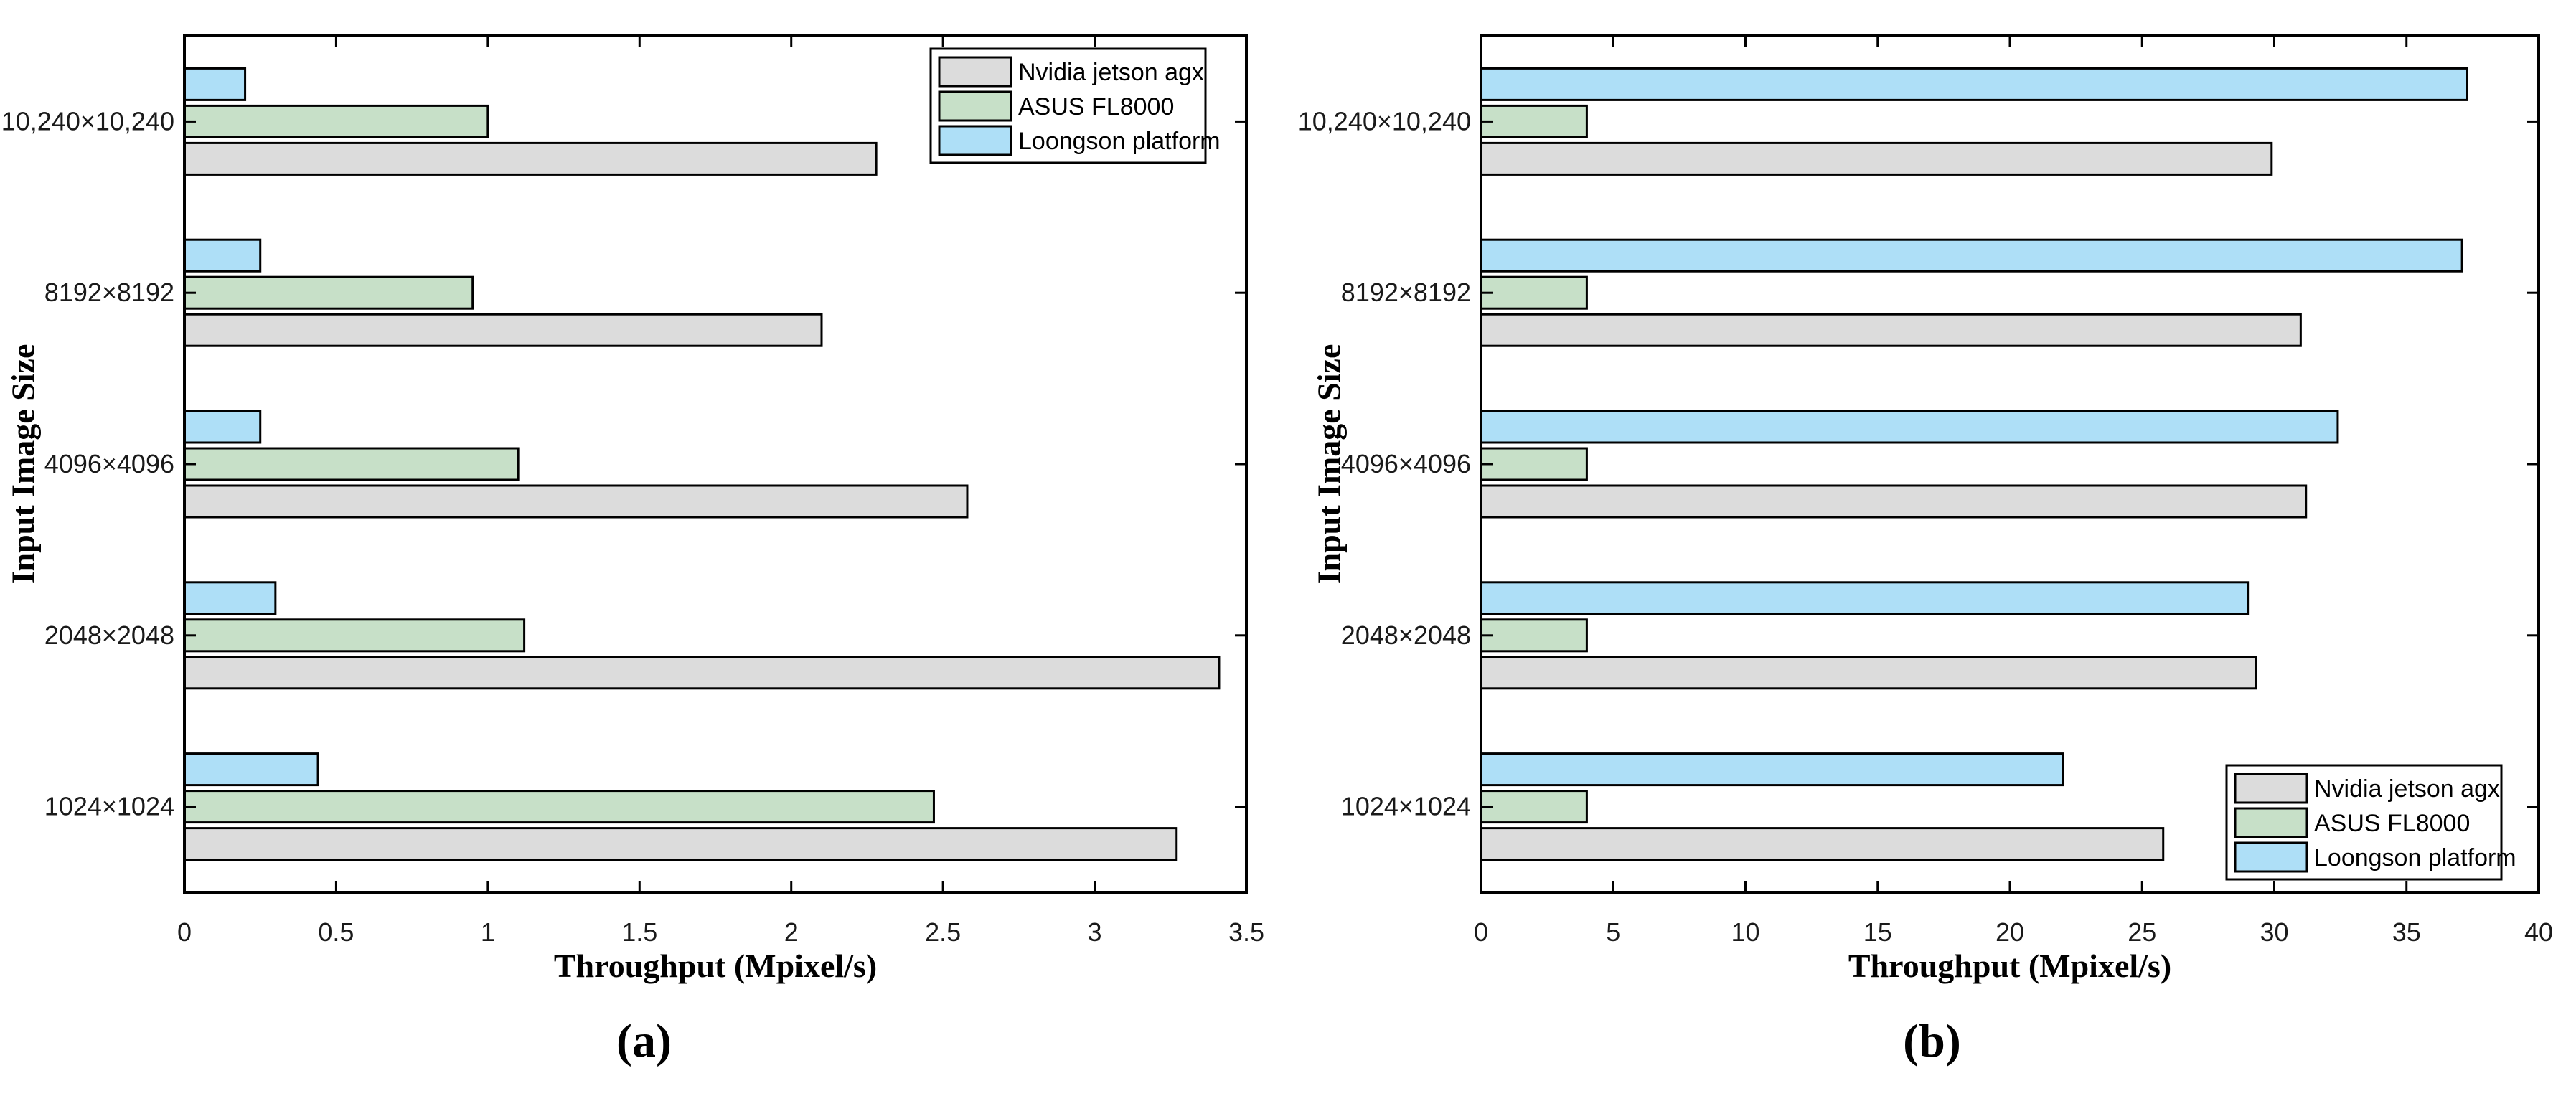 The height and width of the screenshot is (1096, 2576). I want to click on x-tick-label: 20, so click(2010, 932).